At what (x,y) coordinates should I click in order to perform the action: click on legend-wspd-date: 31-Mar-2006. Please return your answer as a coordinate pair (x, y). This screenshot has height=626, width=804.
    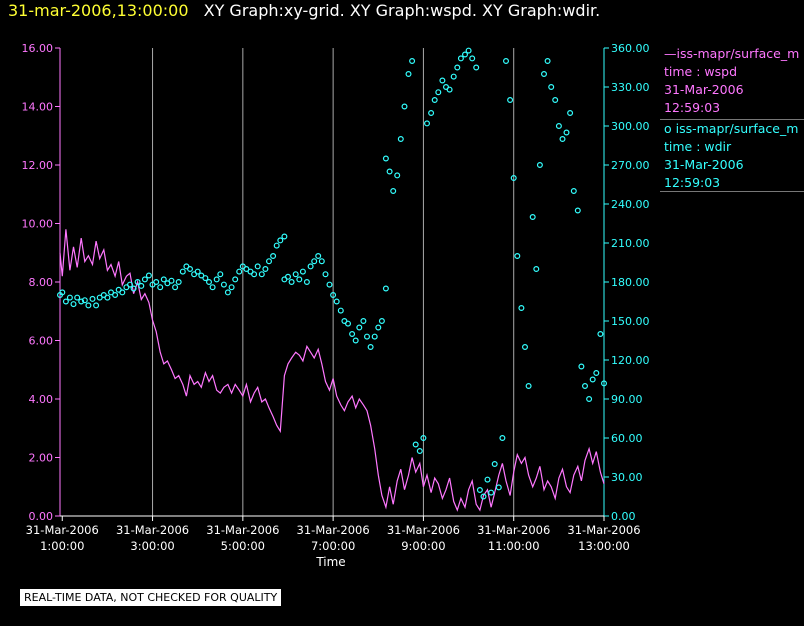
    Looking at the image, I should click on (704, 89).